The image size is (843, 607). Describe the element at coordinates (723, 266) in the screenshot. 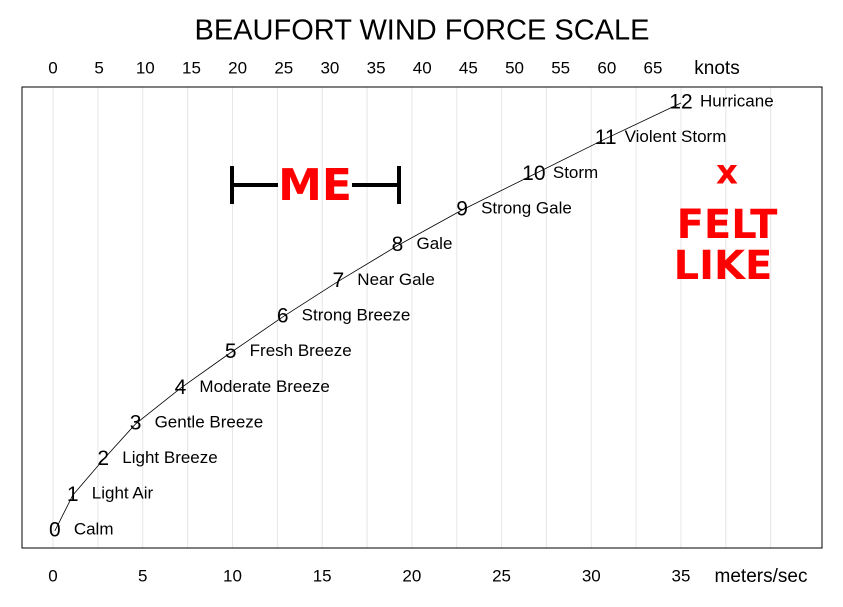

I see `annotation: LIKE` at that location.